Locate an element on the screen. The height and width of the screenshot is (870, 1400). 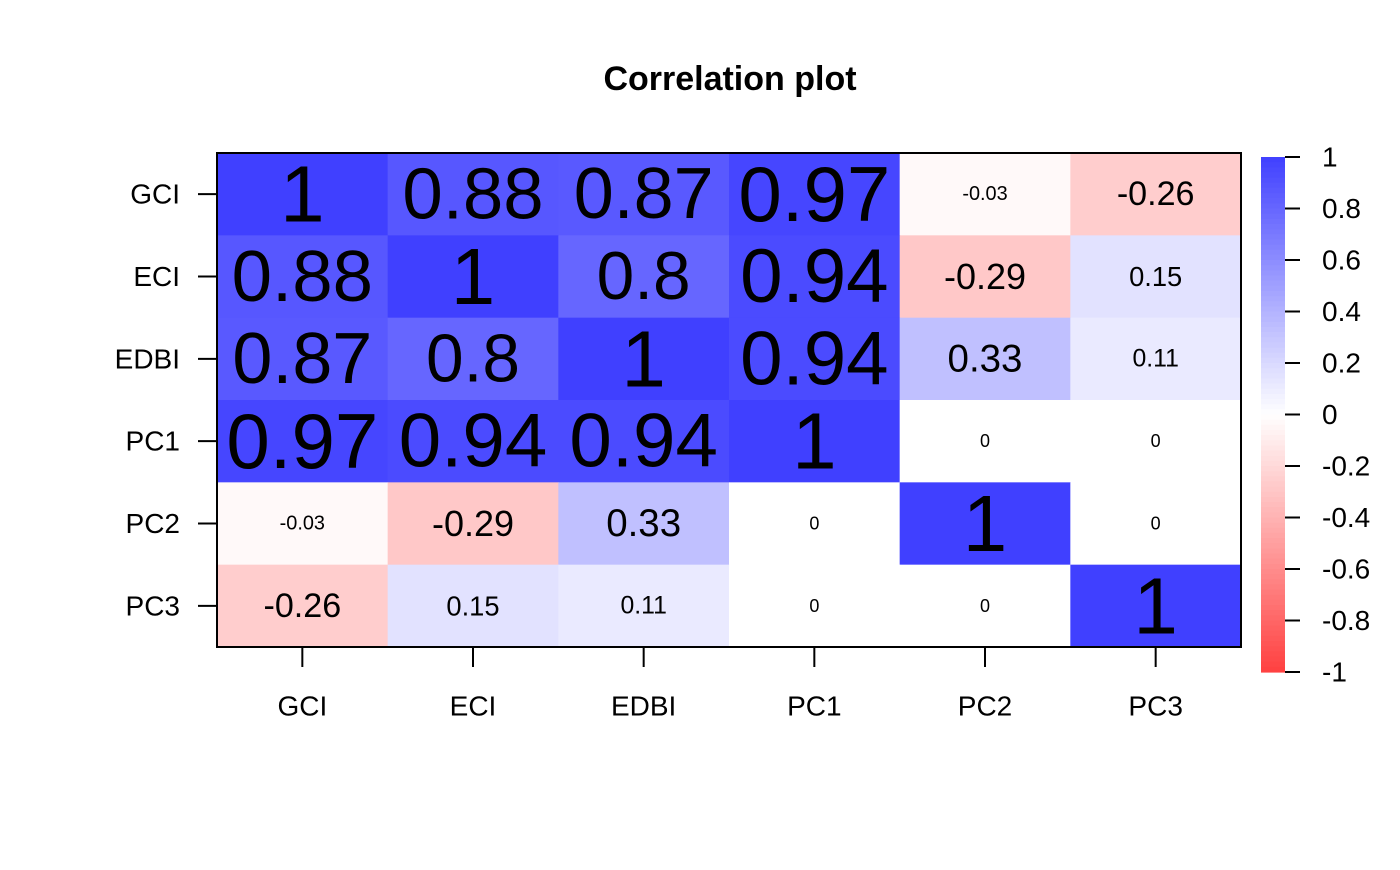
cell-value-label: 0.88 is located at coordinates (302, 276).